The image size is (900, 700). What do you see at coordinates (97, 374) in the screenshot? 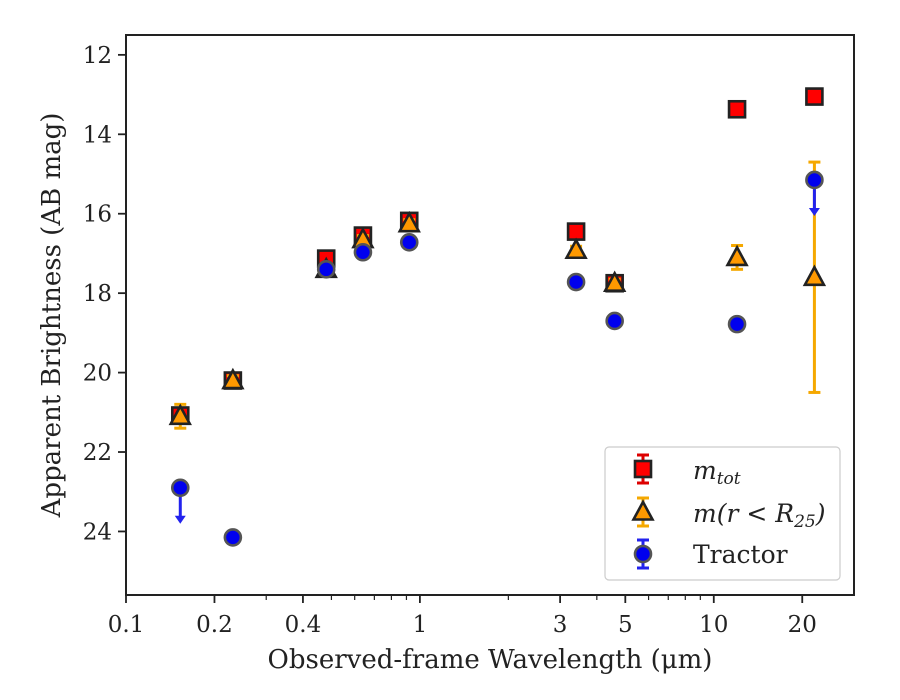
I see `y-tick-label: 20` at bounding box center [97, 374].